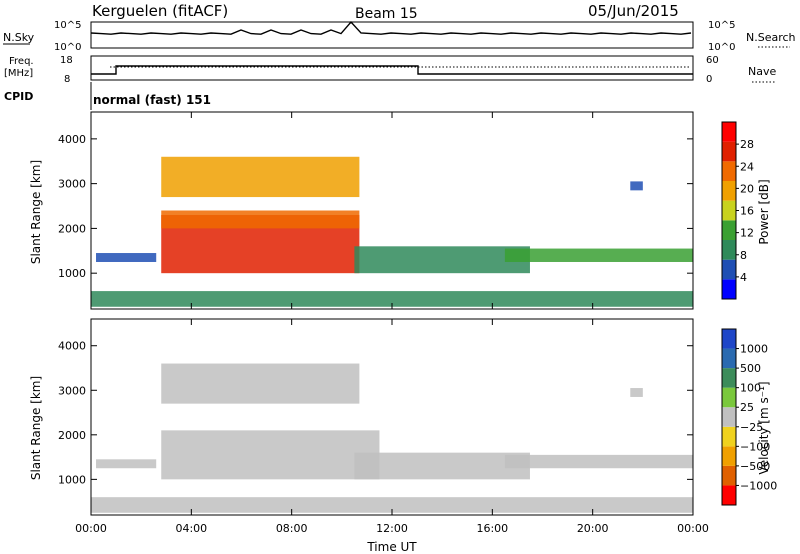 Image resolution: width=800 pixels, height=554 pixels. What do you see at coordinates (292, 528) in the screenshot?
I see `x-tick-label: 08:00` at bounding box center [292, 528].